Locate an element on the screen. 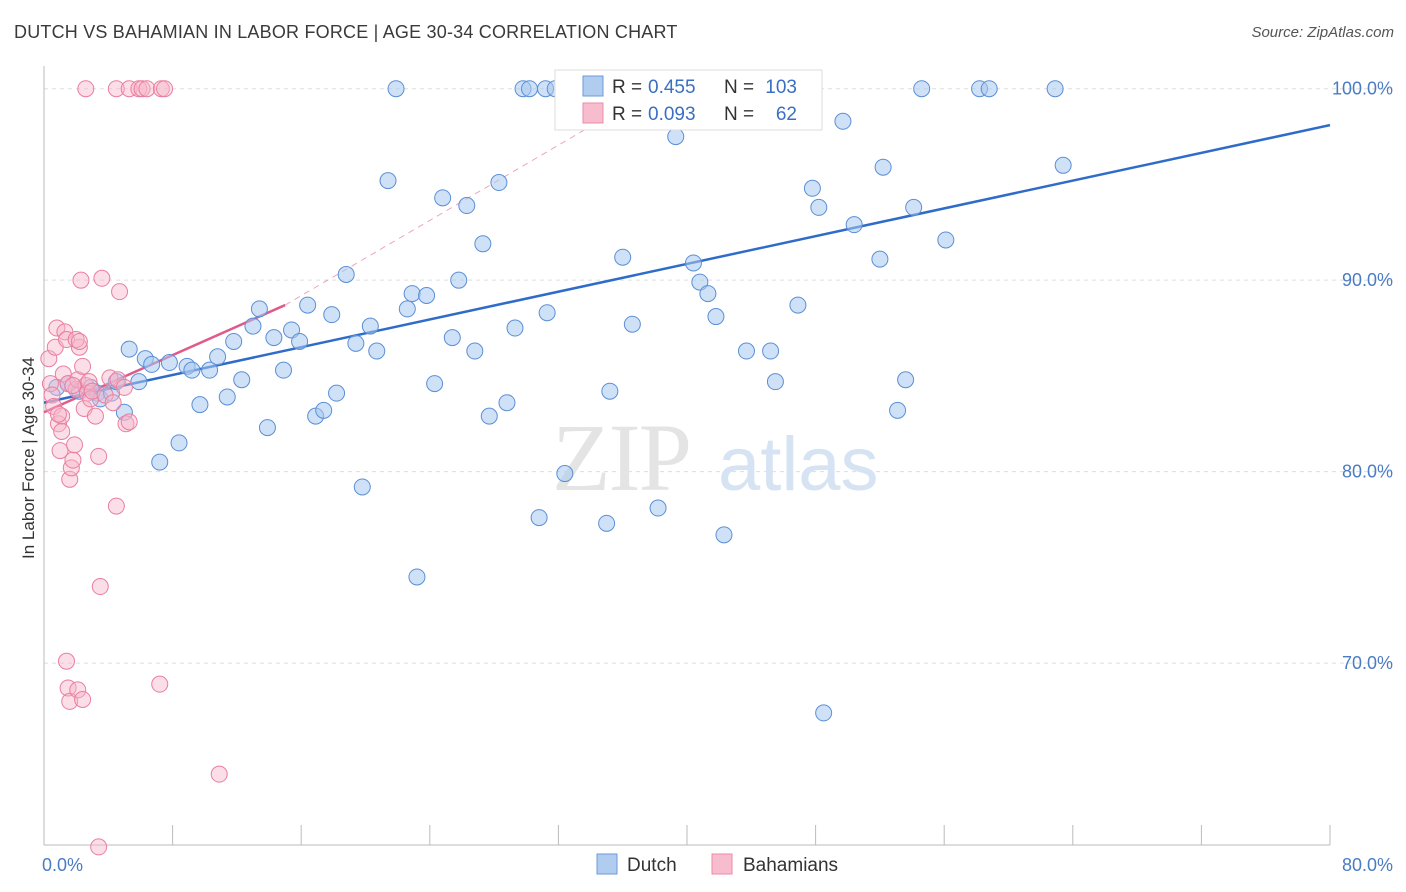 This screenshot has height=892, width=1406. legend-r-label-bahamians: R = is located at coordinates (627, 114).